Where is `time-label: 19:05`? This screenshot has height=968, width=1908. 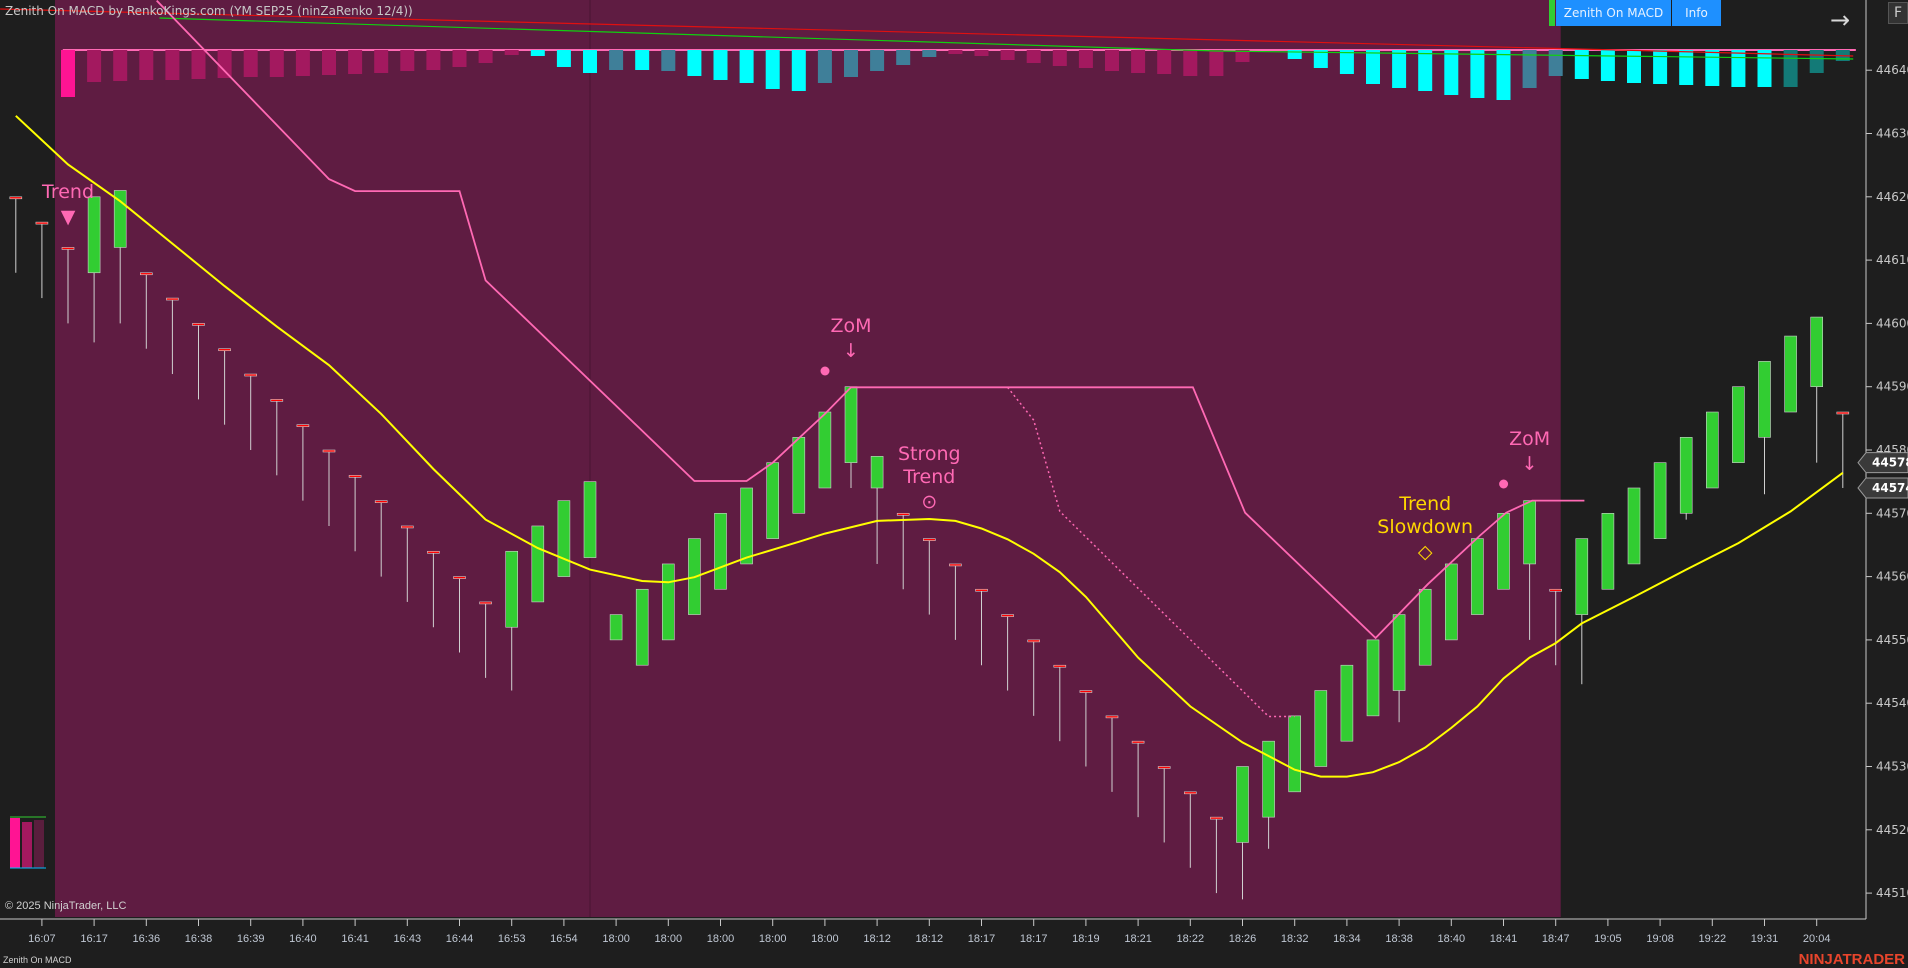 time-label: 19:05 is located at coordinates (1608, 939).